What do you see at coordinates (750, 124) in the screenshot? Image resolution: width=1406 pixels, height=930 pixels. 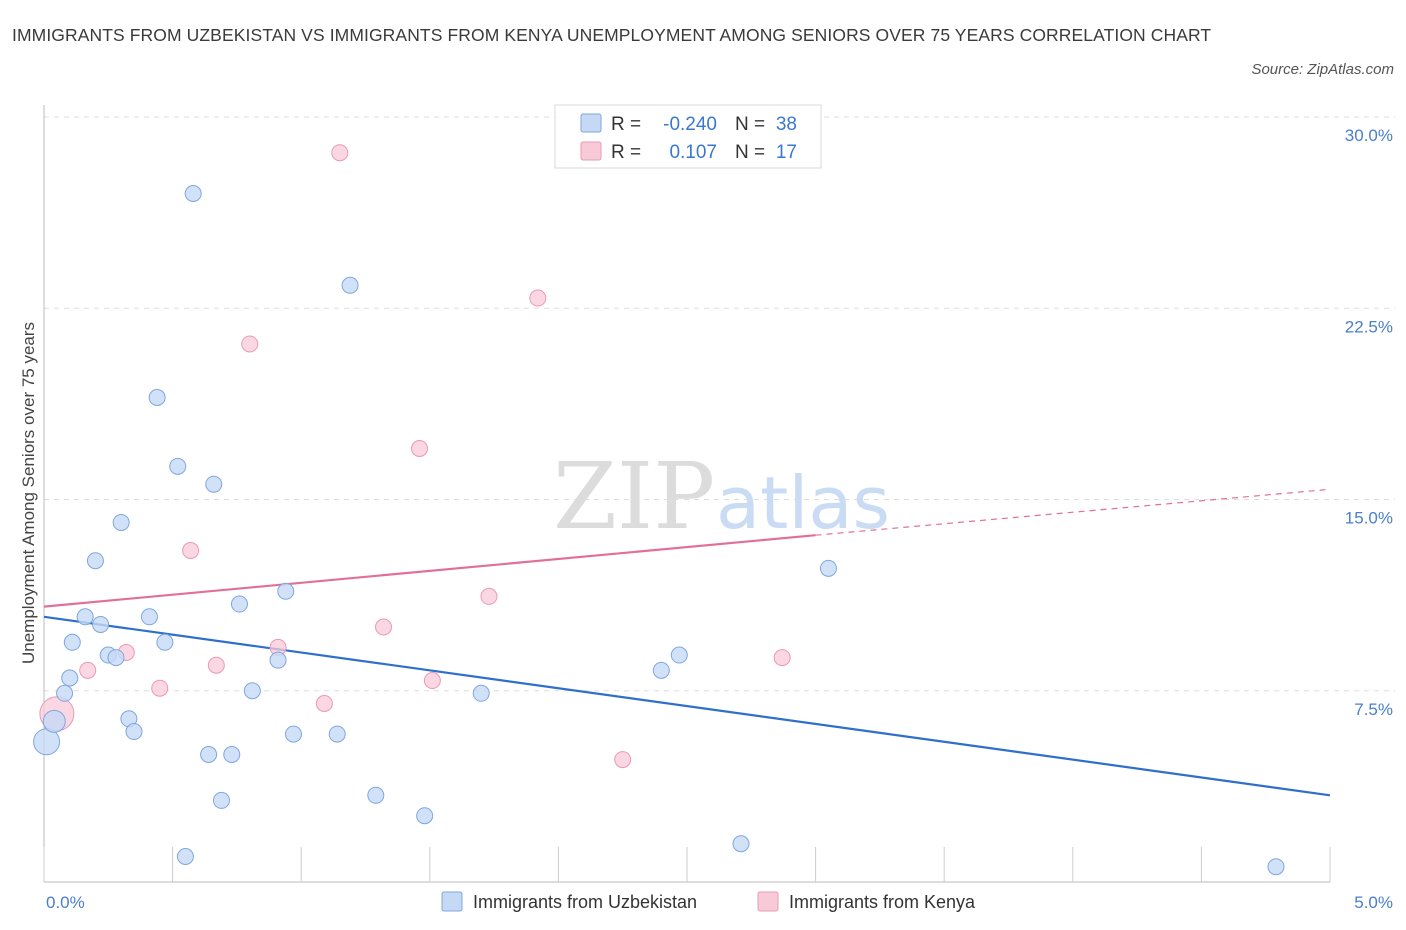 I see `n-label-uzbekistan: N =` at bounding box center [750, 124].